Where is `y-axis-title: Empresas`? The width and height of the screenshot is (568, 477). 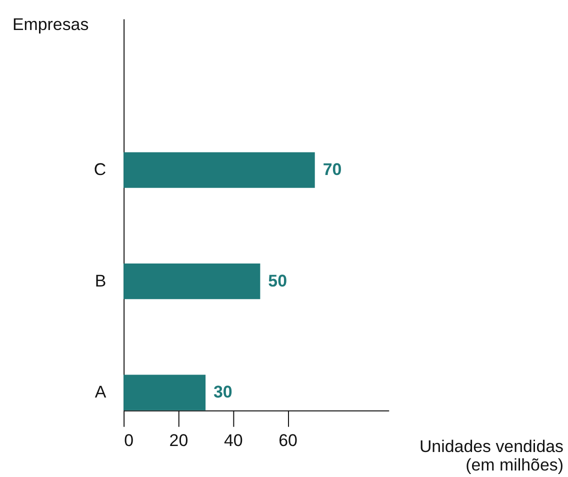 y-axis-title: Empresas is located at coordinates (50, 24).